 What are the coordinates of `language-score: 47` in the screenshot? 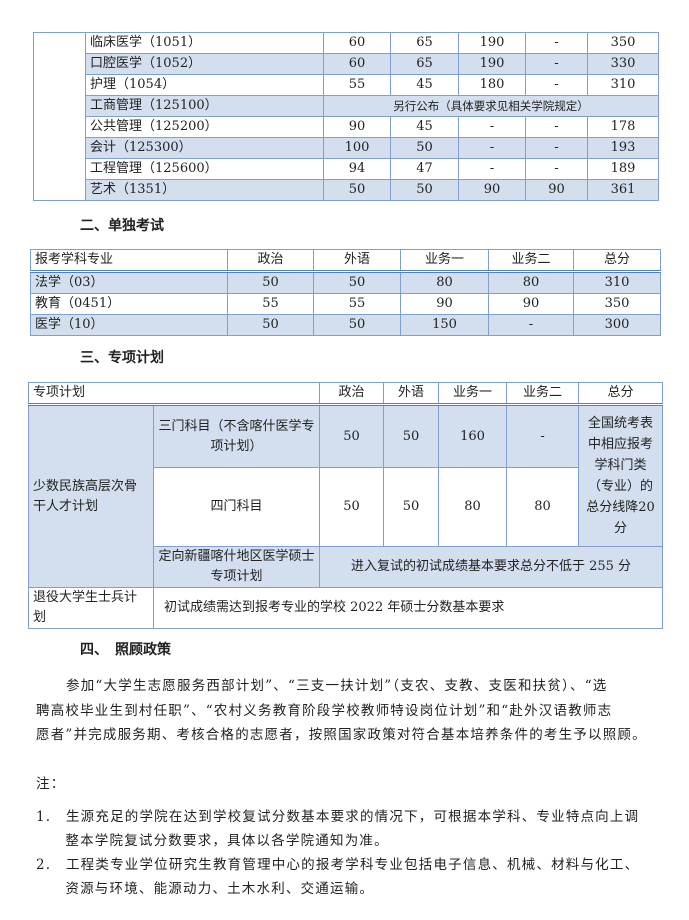 It's located at (424, 169).